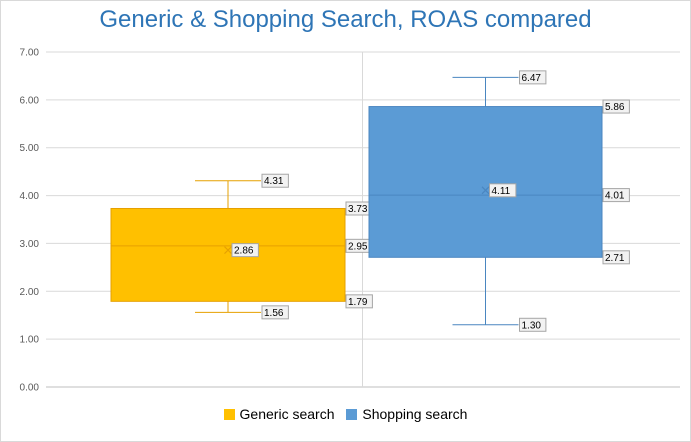 The width and height of the screenshot is (691, 442). I want to click on legend-swatch-shopping, so click(352, 414).